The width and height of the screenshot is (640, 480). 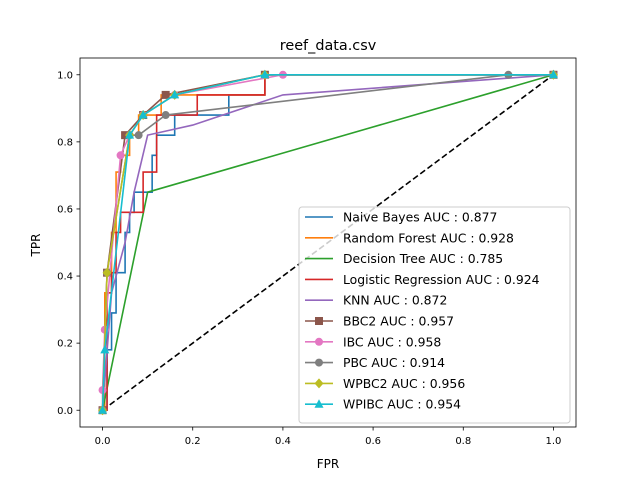 What do you see at coordinates (404, 383) in the screenshot?
I see `legend-label-8: WPBC2 AUC : 0.956` at bounding box center [404, 383].